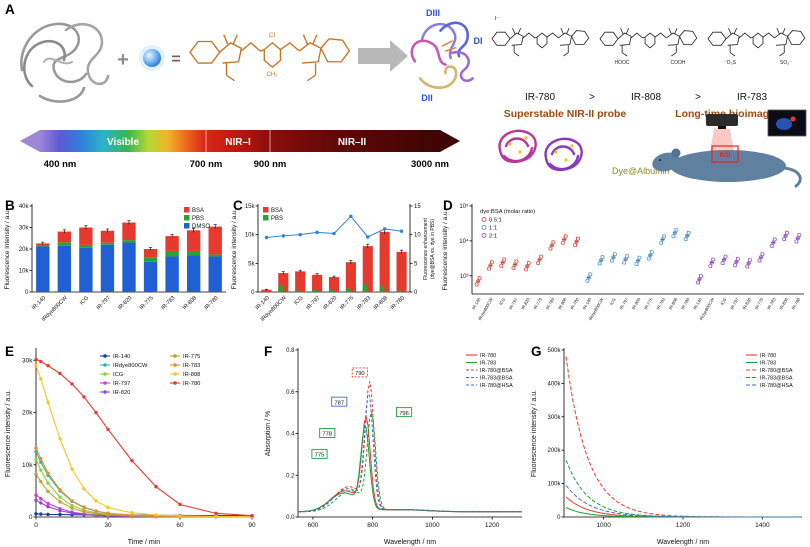 The image size is (810, 547). Describe the element at coordinates (722, 120) in the screenshot. I see `nir-camera` at that location.